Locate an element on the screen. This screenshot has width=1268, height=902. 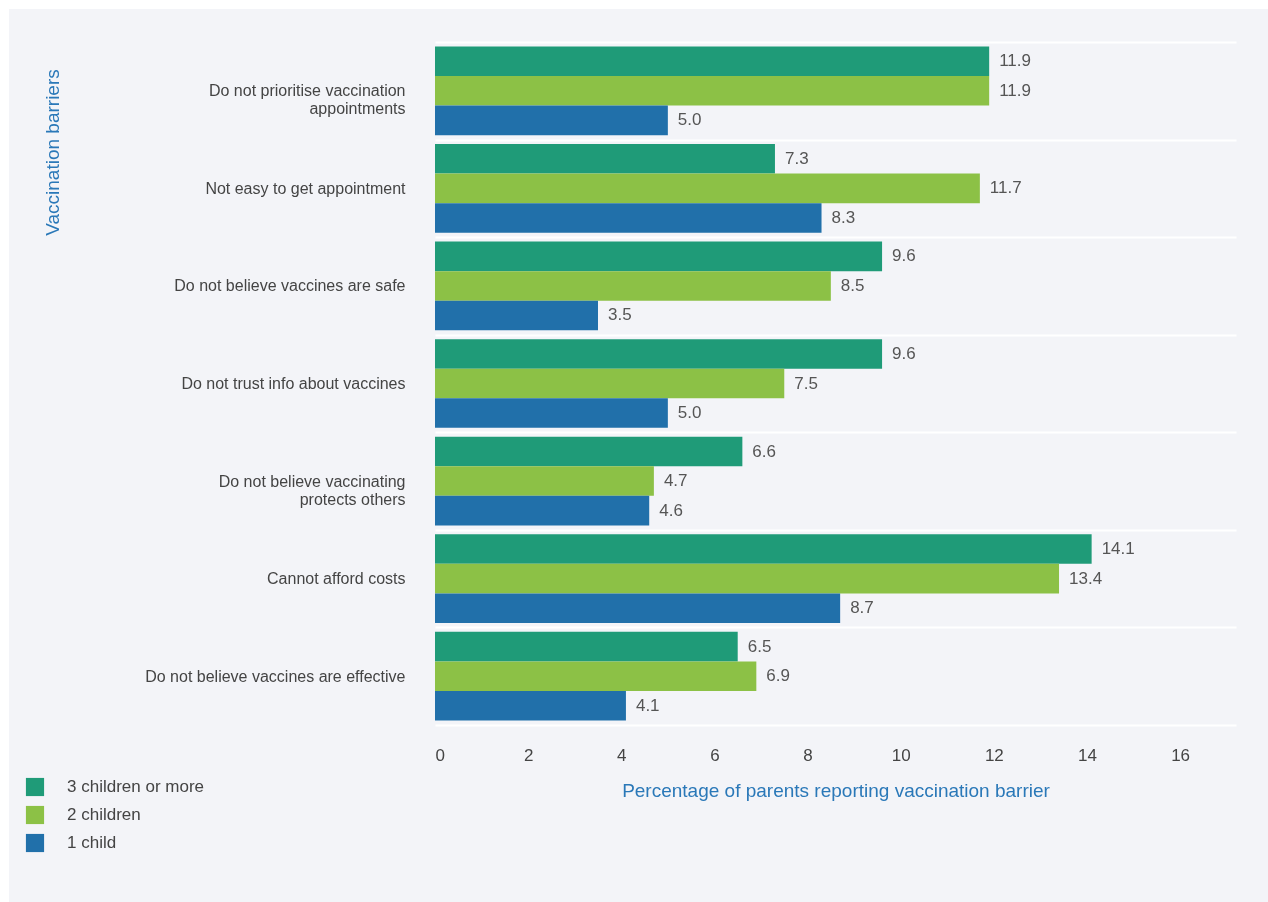
x-tick-label: 8 is located at coordinates (808, 755).